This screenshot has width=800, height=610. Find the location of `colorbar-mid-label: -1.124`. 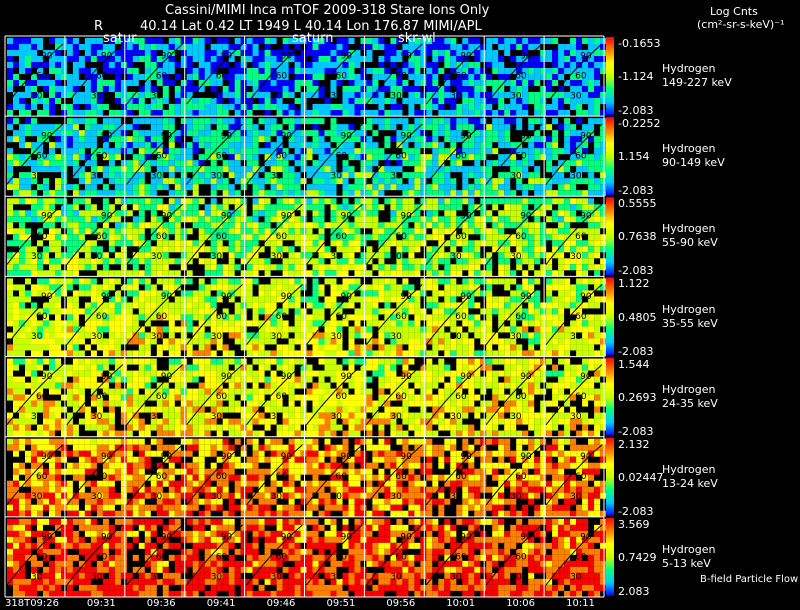

colorbar-mid-label: -1.124 is located at coordinates (635, 76).